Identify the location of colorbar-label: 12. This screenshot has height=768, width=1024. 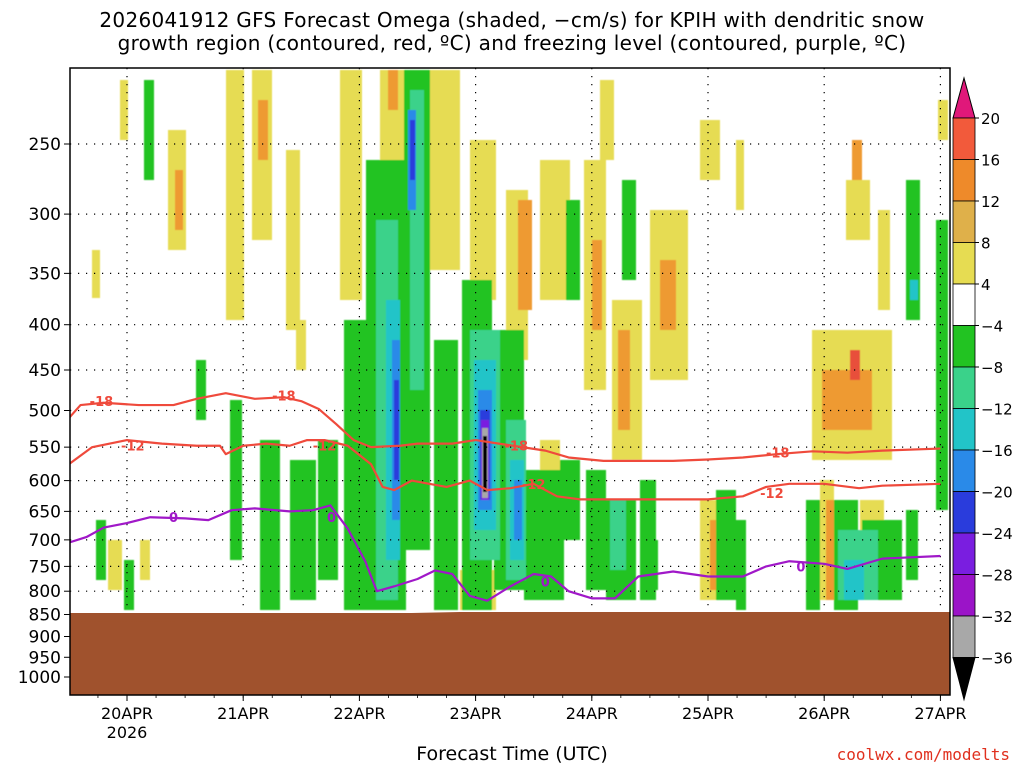
(990, 202).